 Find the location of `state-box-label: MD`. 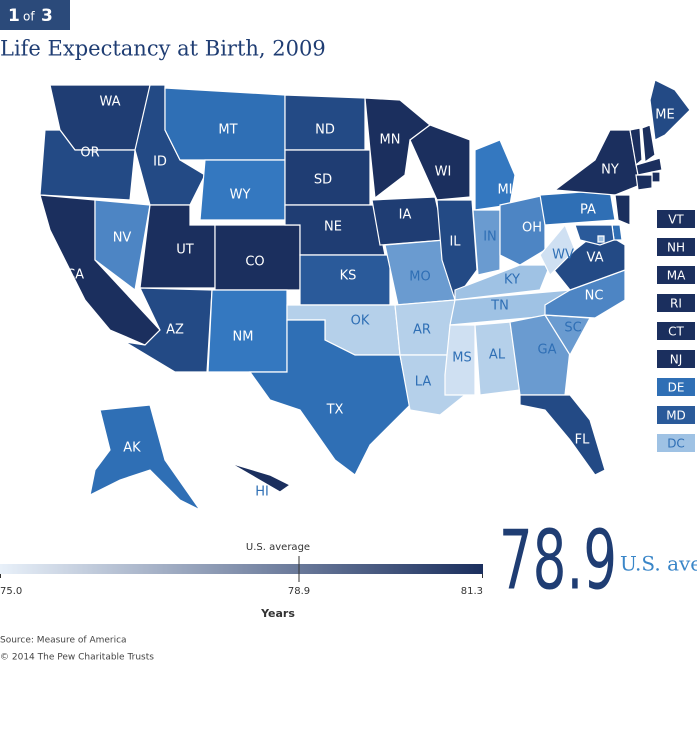

state-box-label: MD is located at coordinates (676, 416).